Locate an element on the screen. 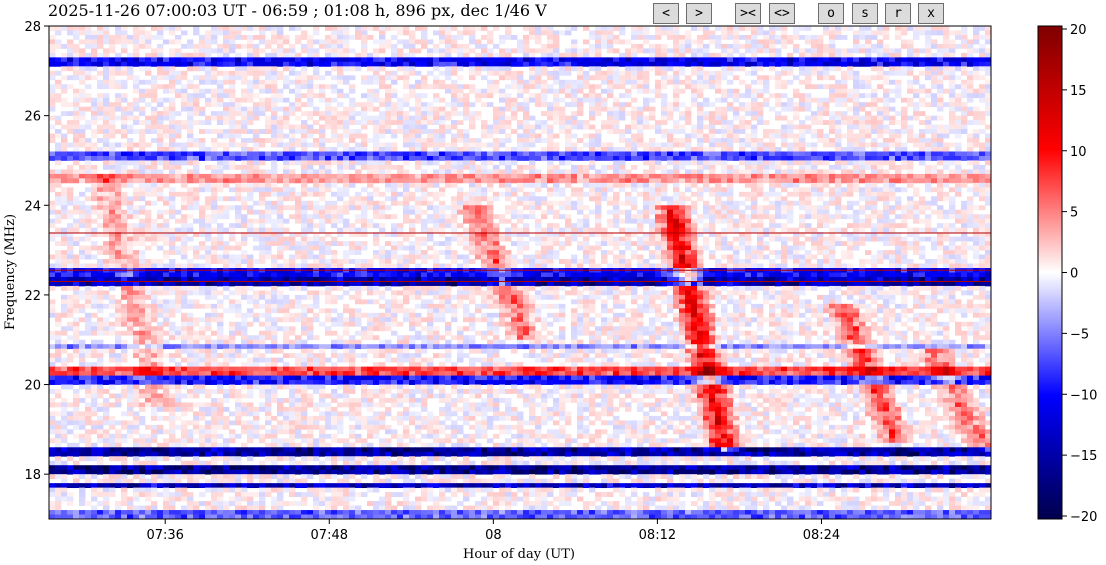 The width and height of the screenshot is (1106, 565). zoom-out-button: <> is located at coordinates (782, 13).